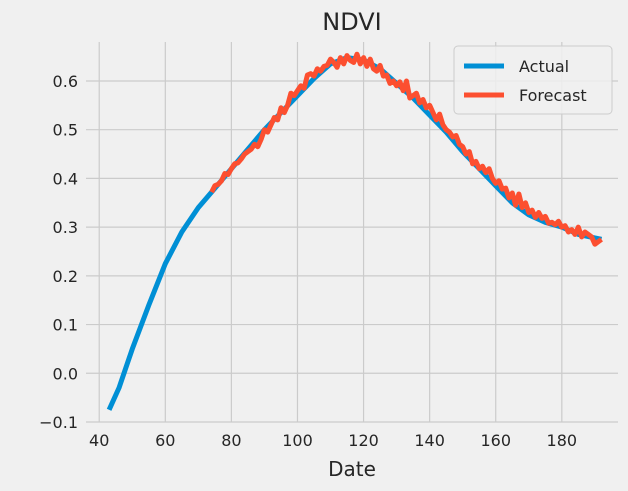  What do you see at coordinates (65, 227) in the screenshot?
I see `y-tick-label: 0.3` at bounding box center [65, 227].